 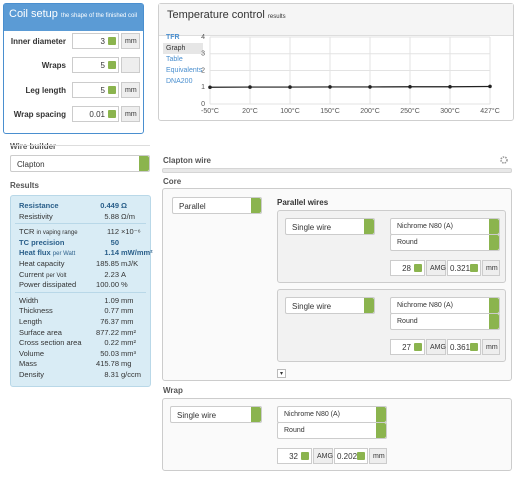 I want to click on result-value: 415.78, so click(x=107, y=364).